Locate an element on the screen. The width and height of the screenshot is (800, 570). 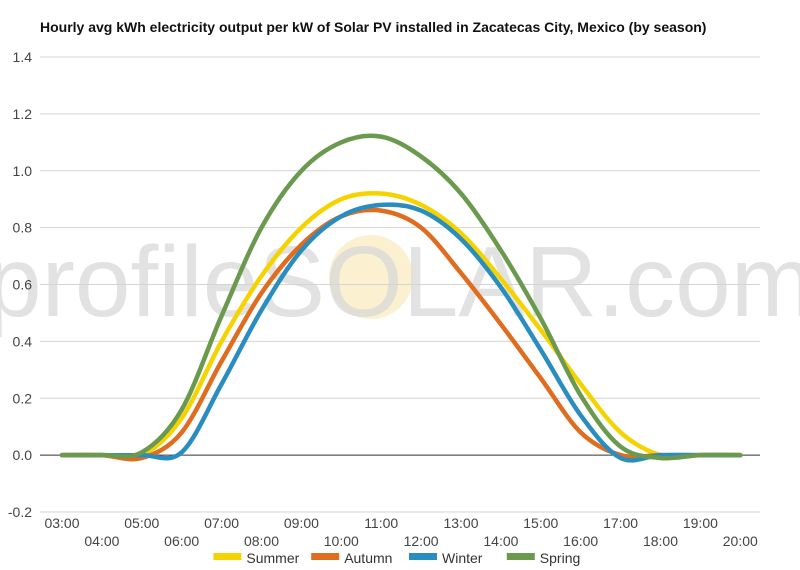
x-tick-label: 04:00 is located at coordinates (101, 541).